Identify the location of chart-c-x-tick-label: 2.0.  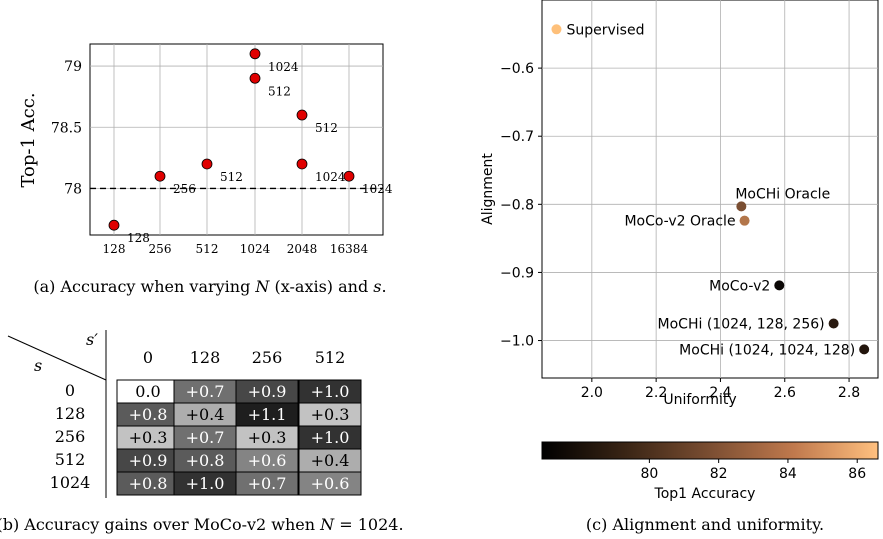
(592, 393).